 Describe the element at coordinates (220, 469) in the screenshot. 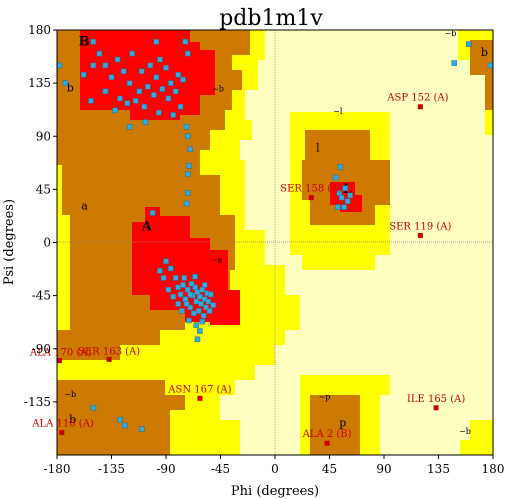

I see `x-tick-label: -45` at that location.